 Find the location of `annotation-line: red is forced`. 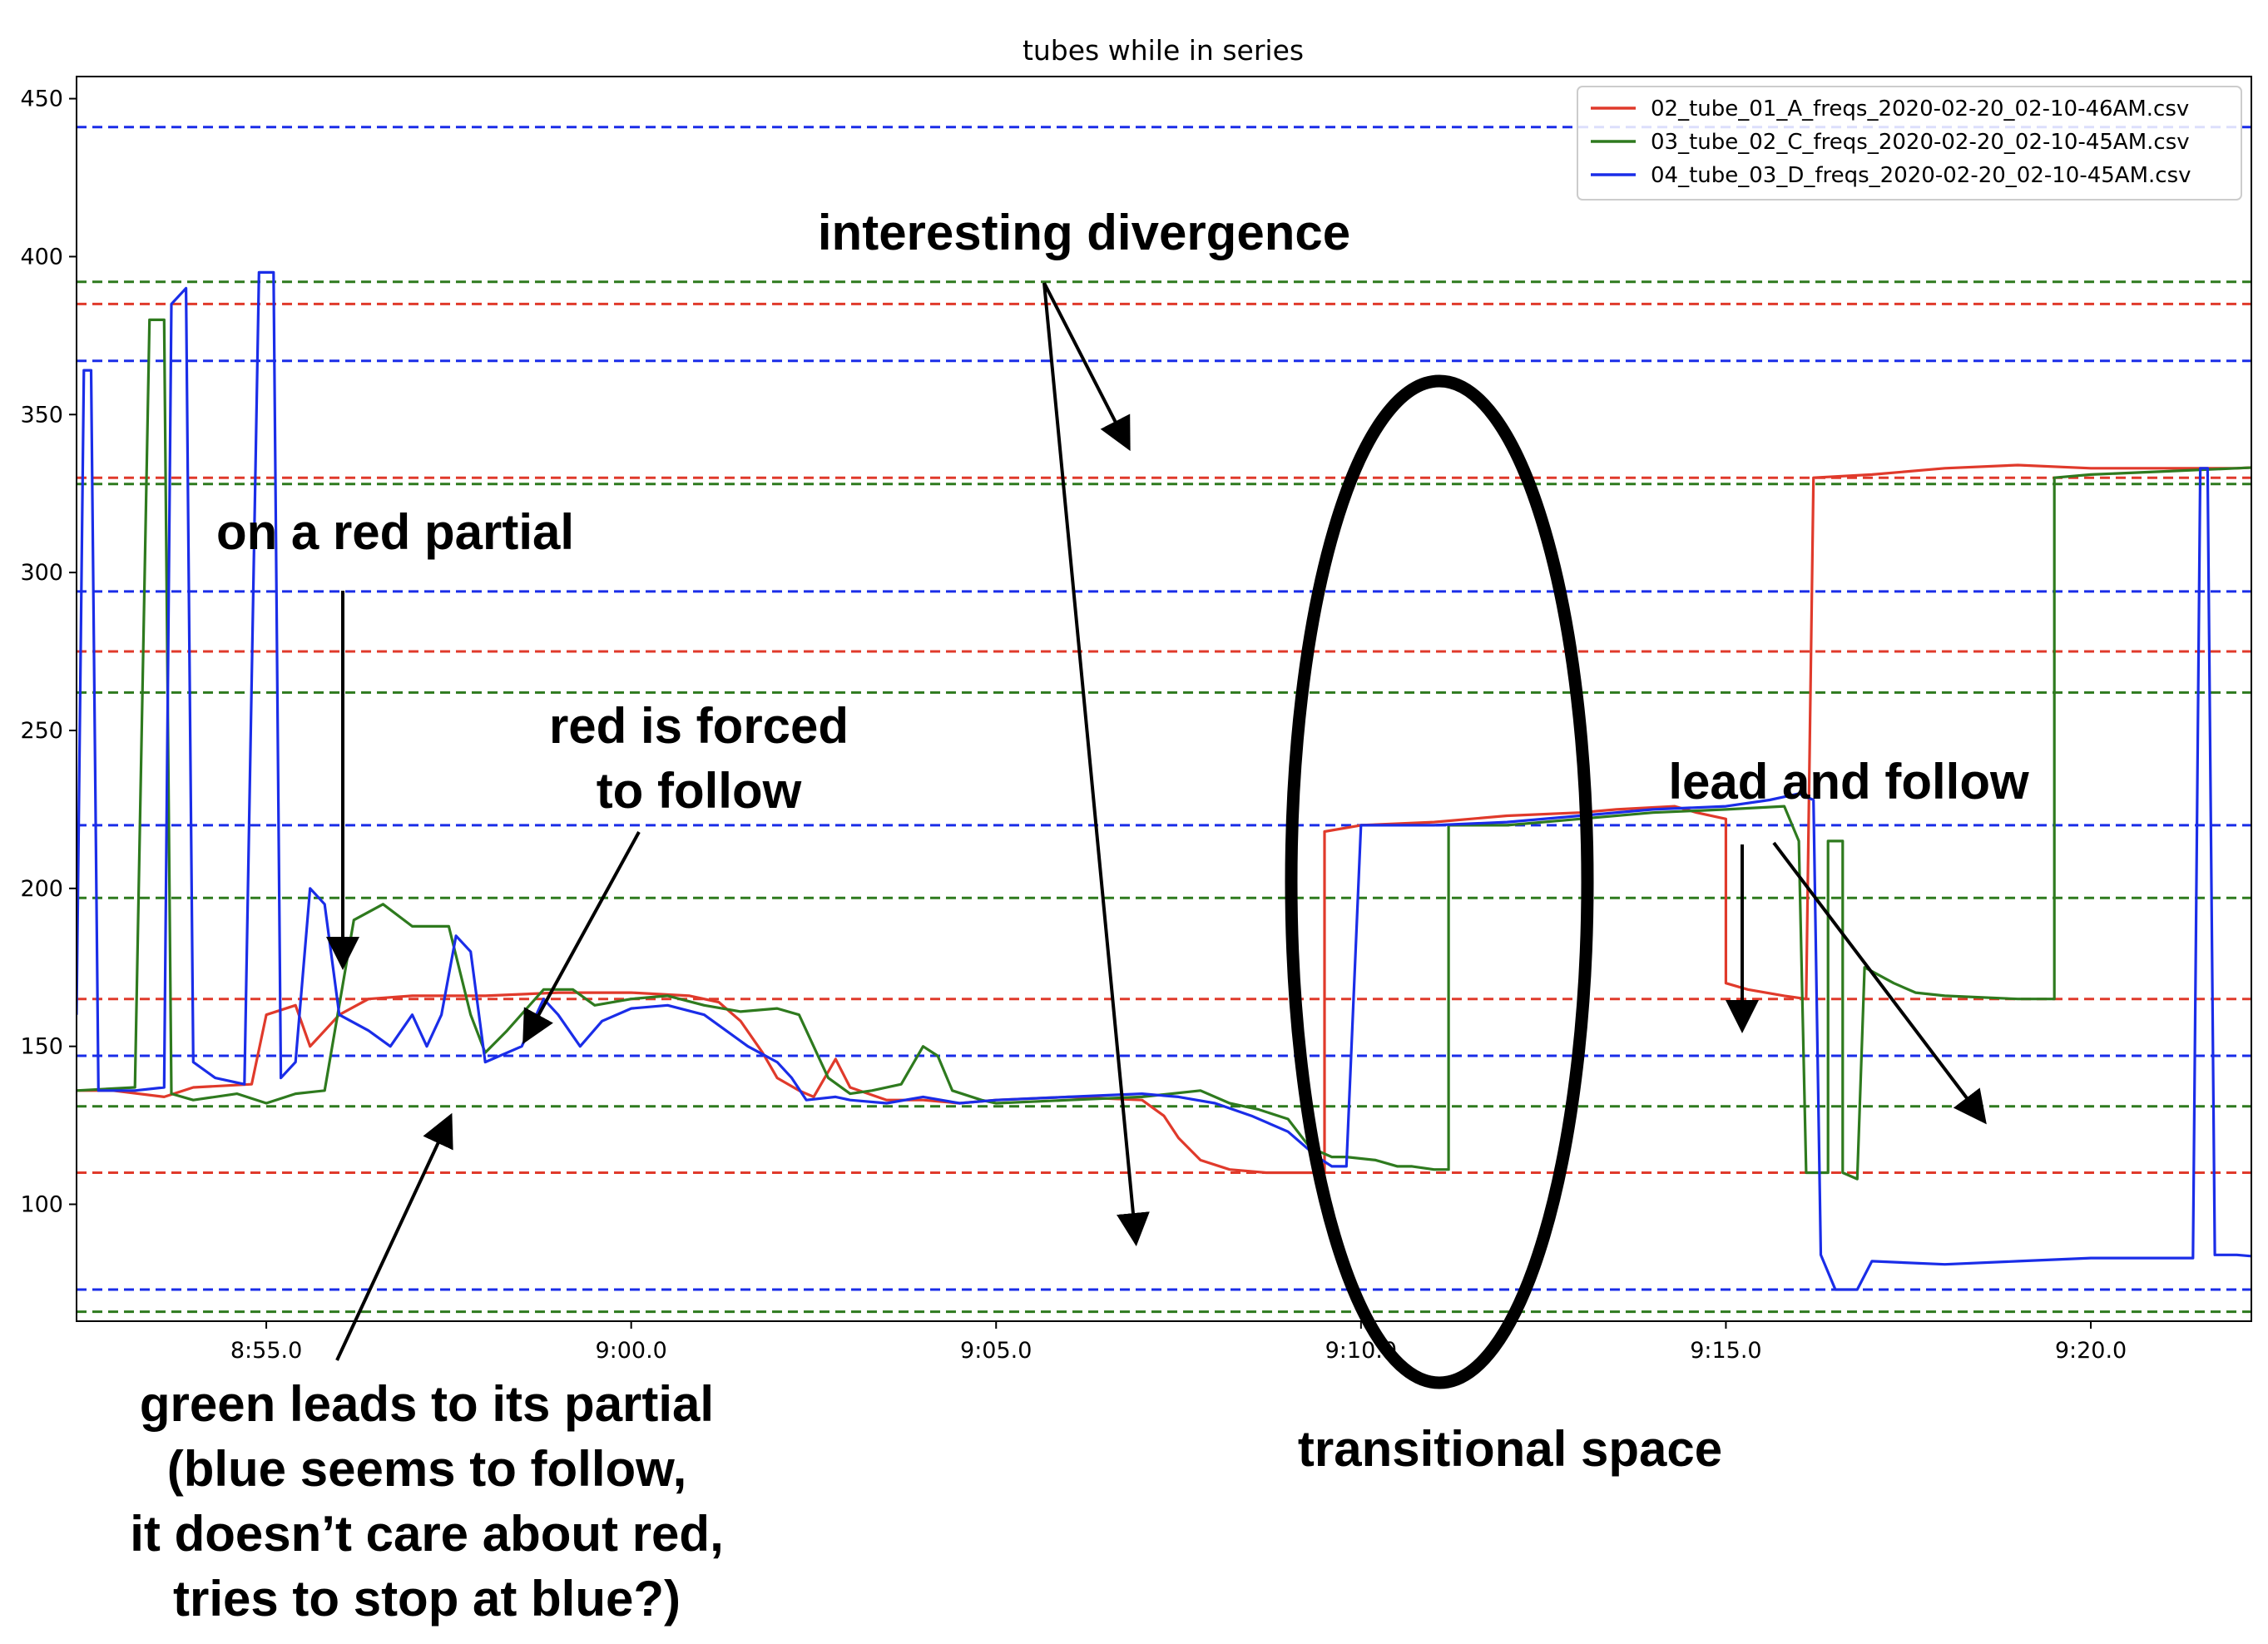

annotation-line: red is forced is located at coordinates (699, 726).